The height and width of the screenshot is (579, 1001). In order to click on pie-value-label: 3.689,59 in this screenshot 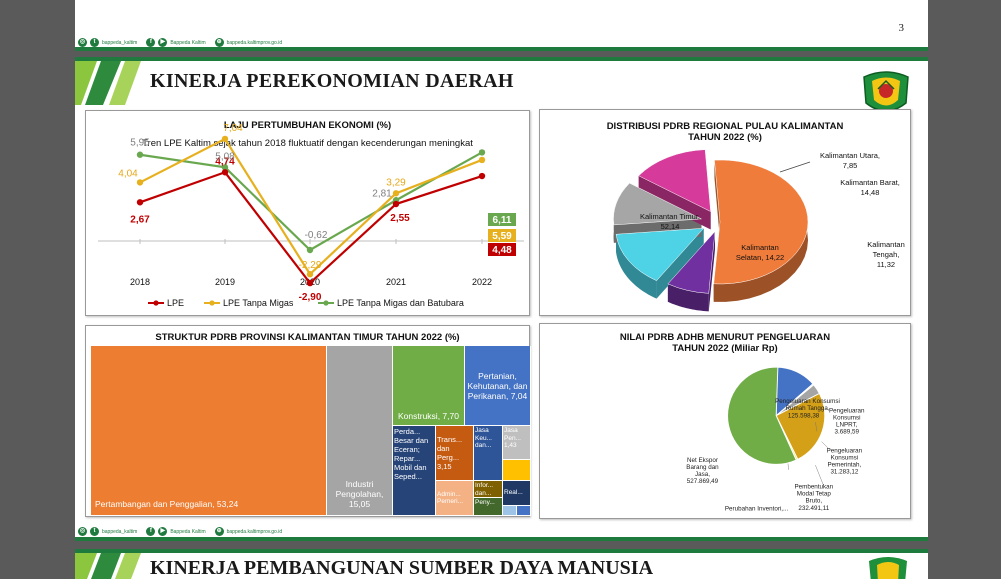, I will do `click(847, 432)`.